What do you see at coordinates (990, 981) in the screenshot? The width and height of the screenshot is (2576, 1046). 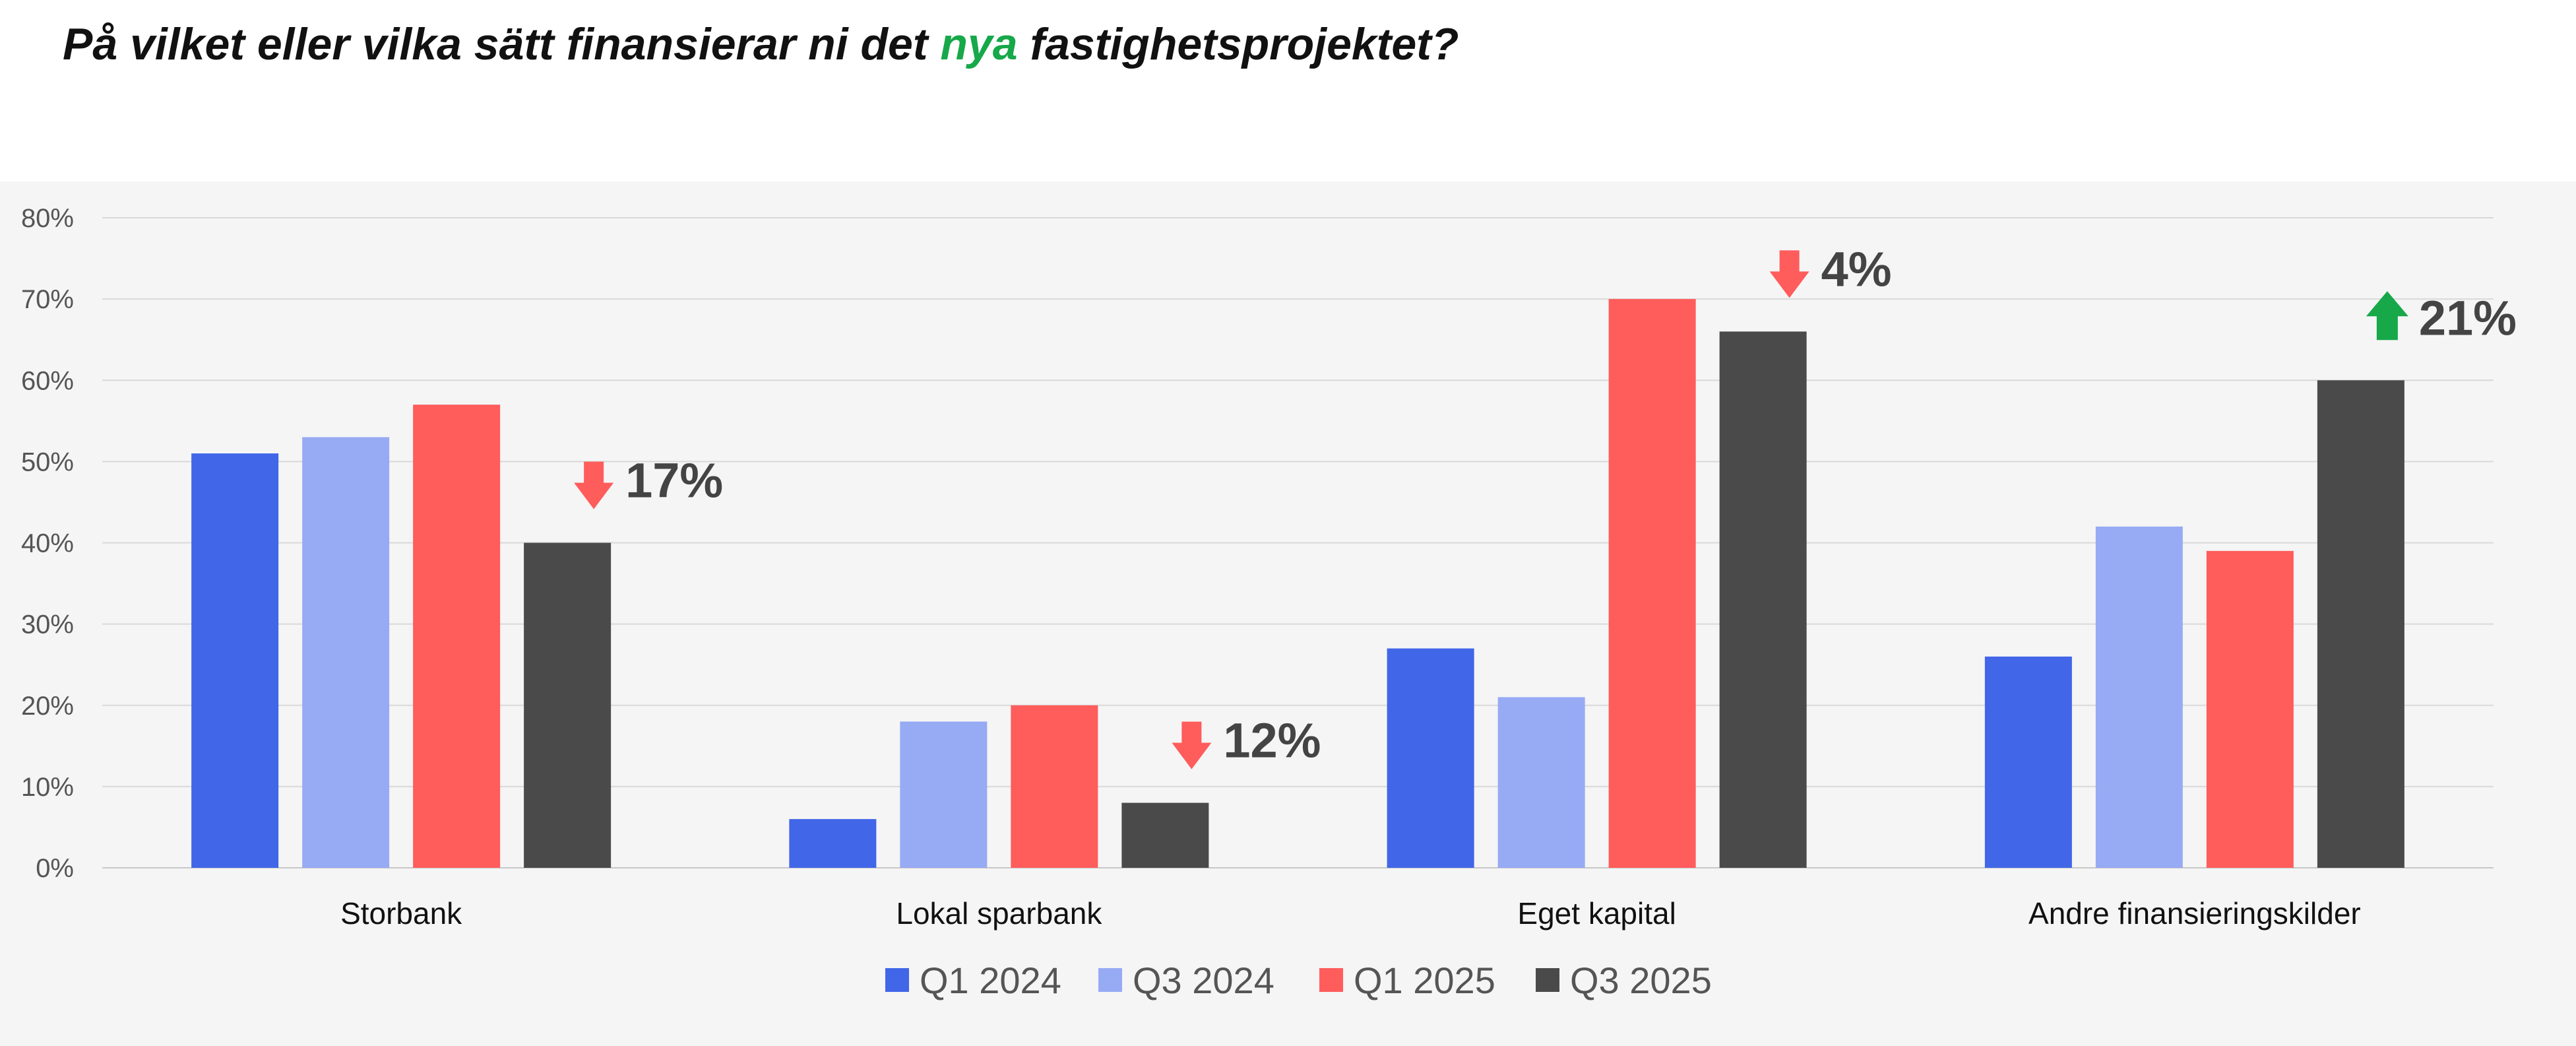 I see `legend-label: Q1 2024` at bounding box center [990, 981].